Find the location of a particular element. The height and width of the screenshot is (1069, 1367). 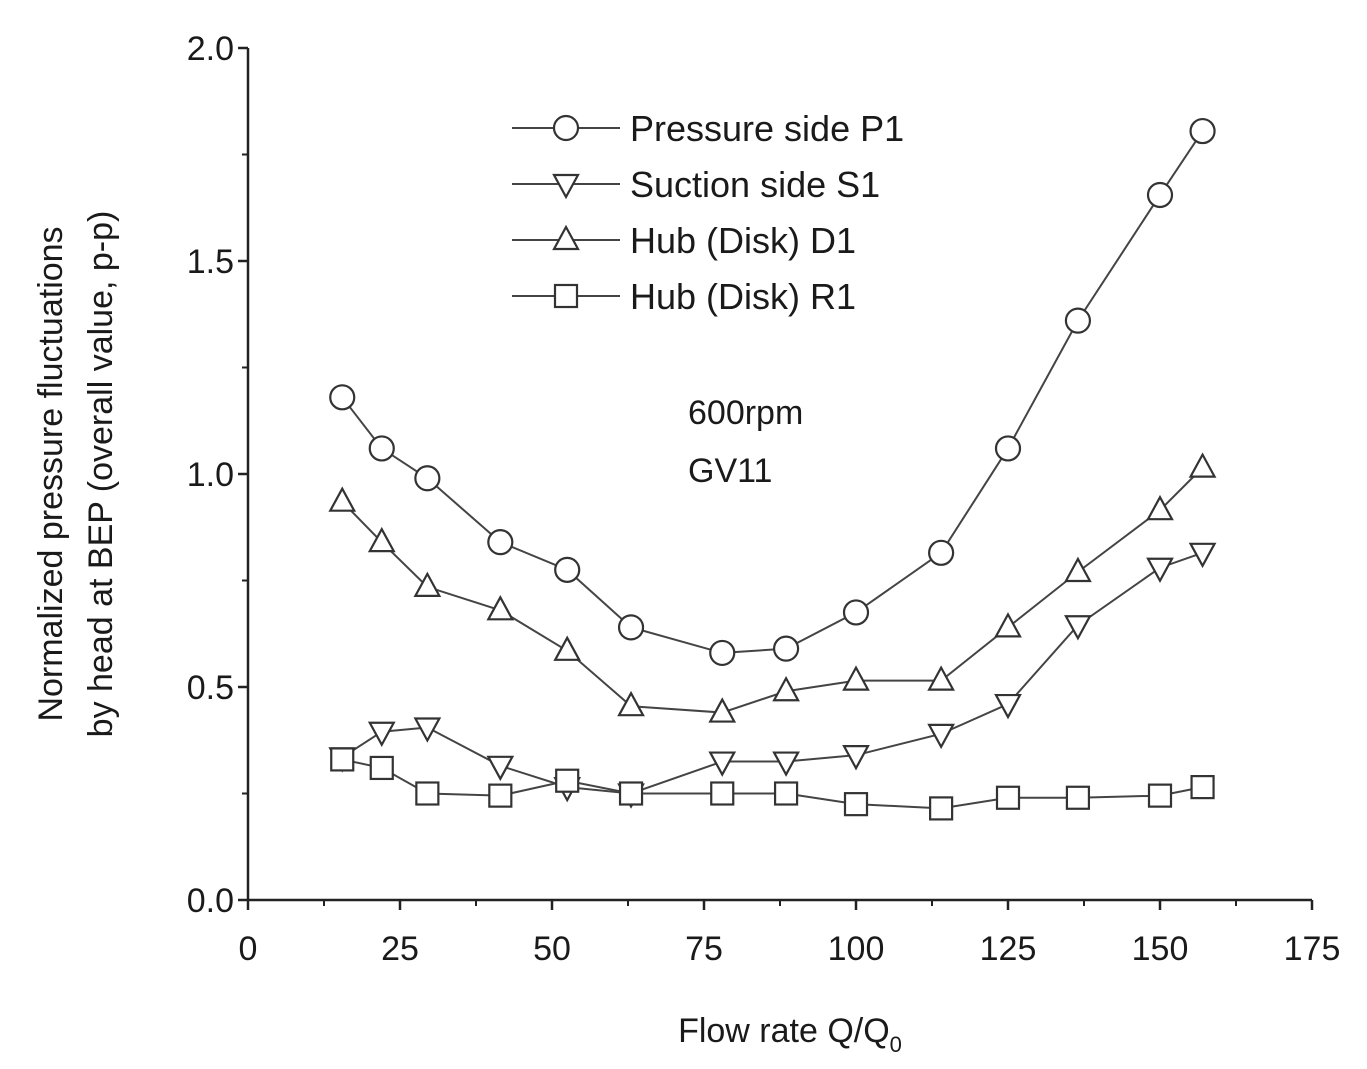

legend-marker-square is located at coordinates (566, 296).